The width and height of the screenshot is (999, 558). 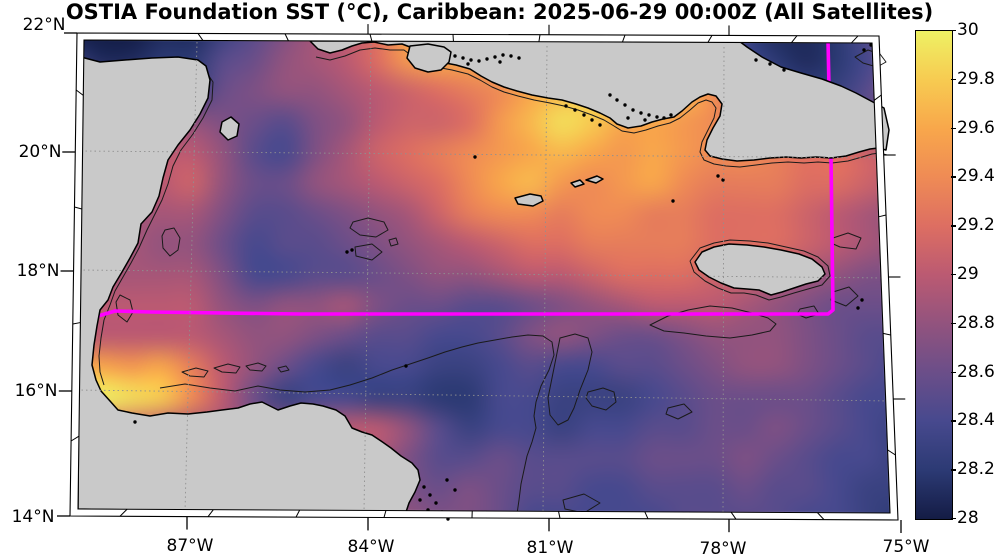 What do you see at coordinates (36, 391) in the screenshot?
I see `y-tick-label-16n: 16°N` at bounding box center [36, 391].